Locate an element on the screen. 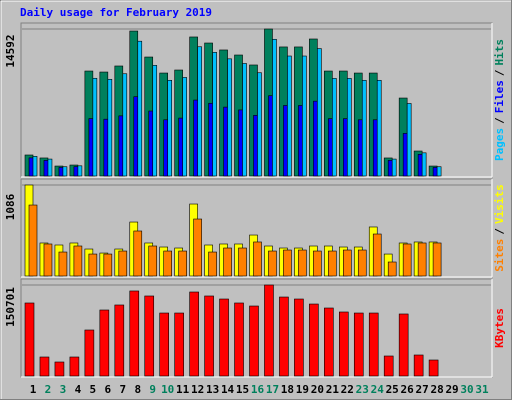 The image size is (512, 400). x-tick-label: 21 is located at coordinates (333, 389).